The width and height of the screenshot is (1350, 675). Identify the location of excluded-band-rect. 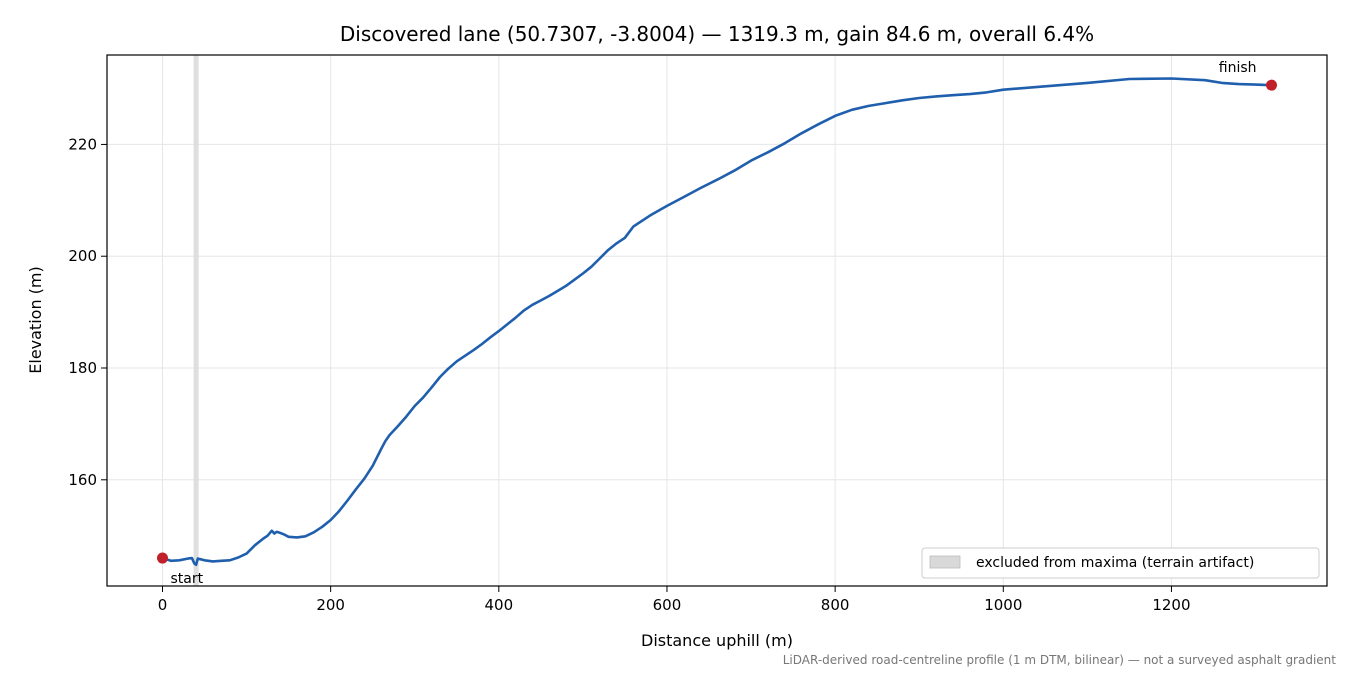
(196, 320).